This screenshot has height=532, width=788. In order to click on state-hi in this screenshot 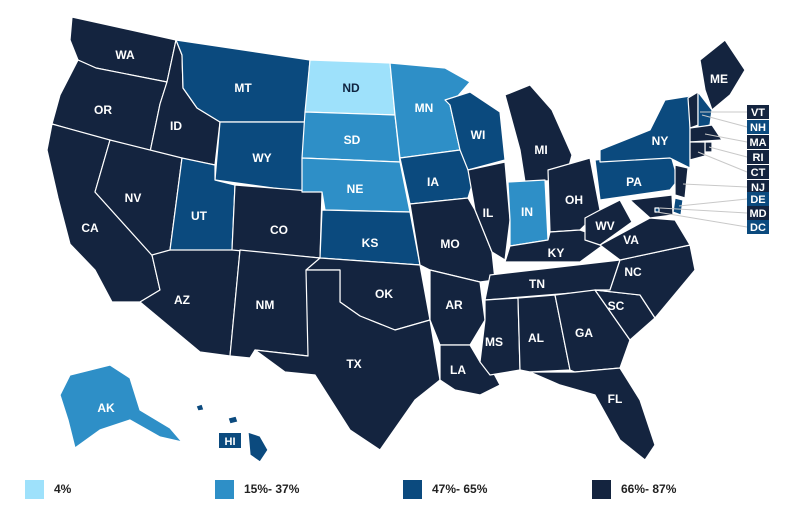, I will do `click(232, 433)`.